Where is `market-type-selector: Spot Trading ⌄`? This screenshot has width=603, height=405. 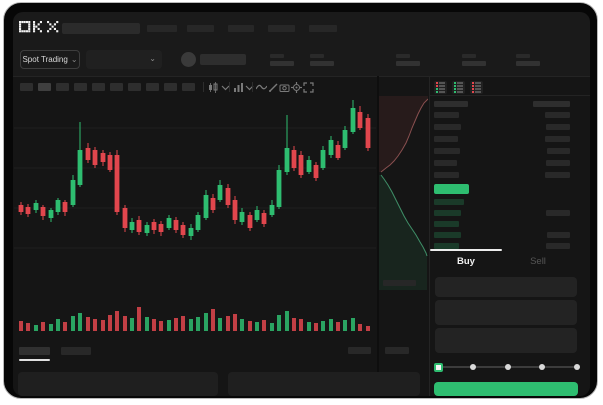 market-type-selector: Spot Trading ⌄ is located at coordinates (50, 59).